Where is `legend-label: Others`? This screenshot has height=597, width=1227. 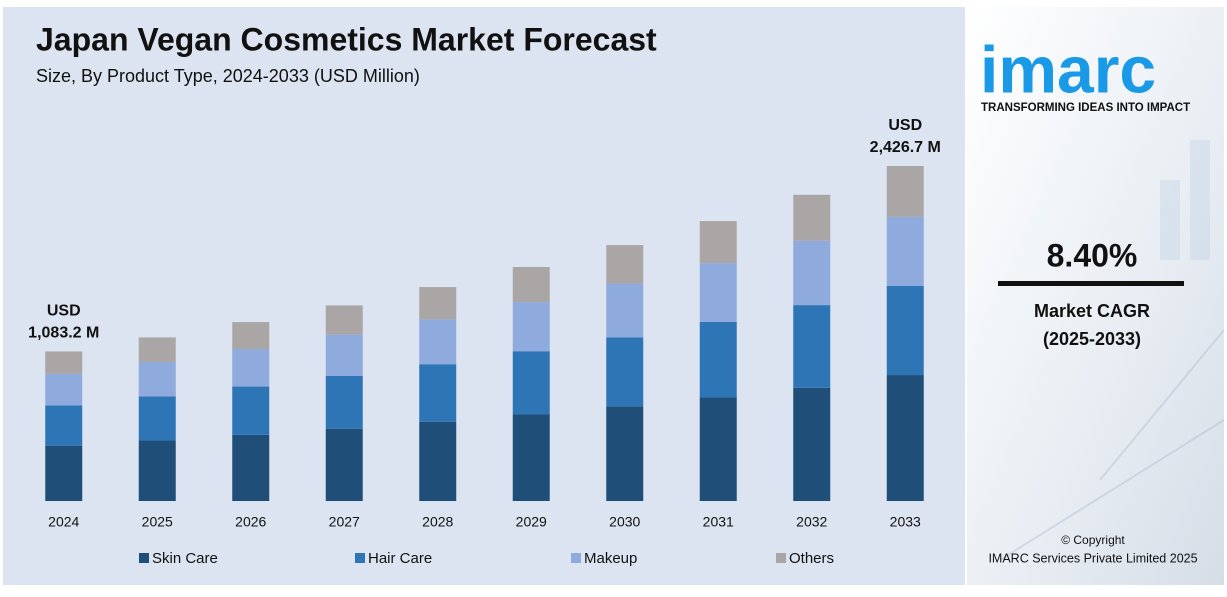 legend-label: Others is located at coordinates (811, 558).